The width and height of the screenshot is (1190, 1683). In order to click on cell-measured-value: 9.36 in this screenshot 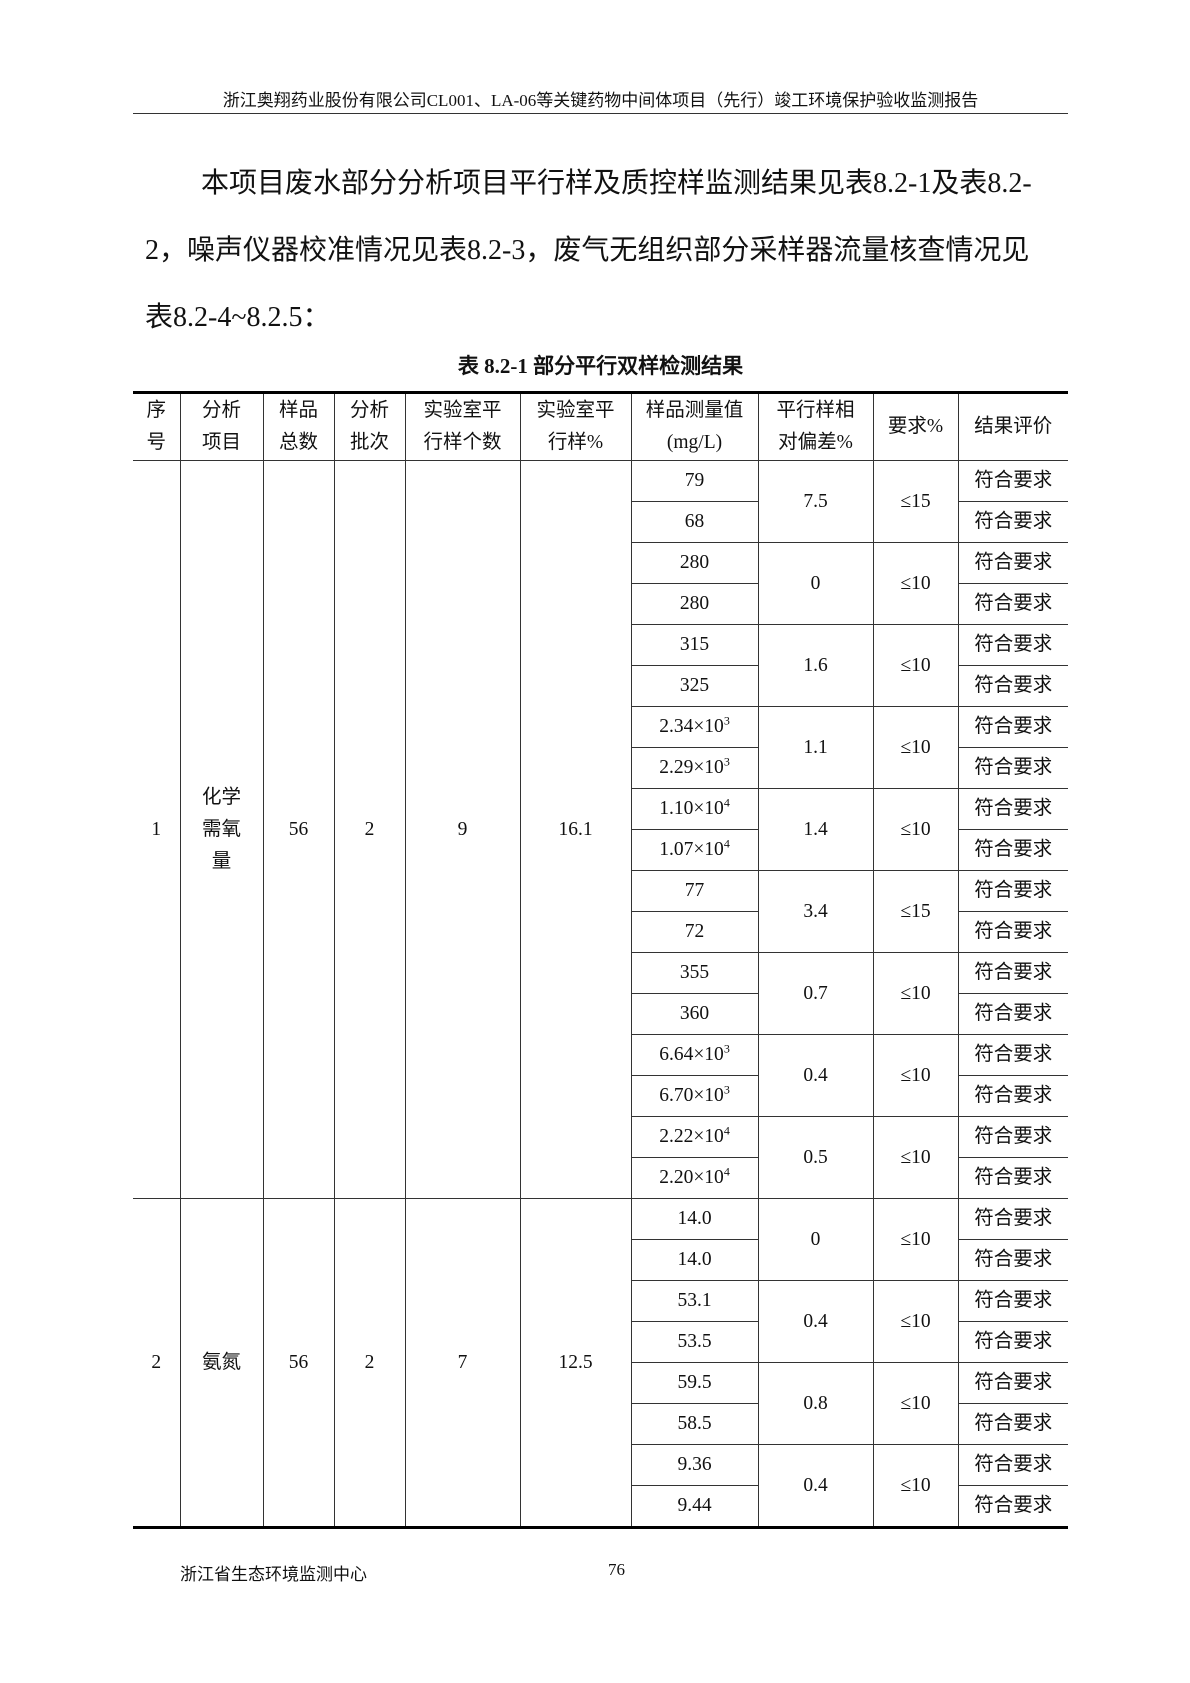, I will do `click(695, 1465)`.